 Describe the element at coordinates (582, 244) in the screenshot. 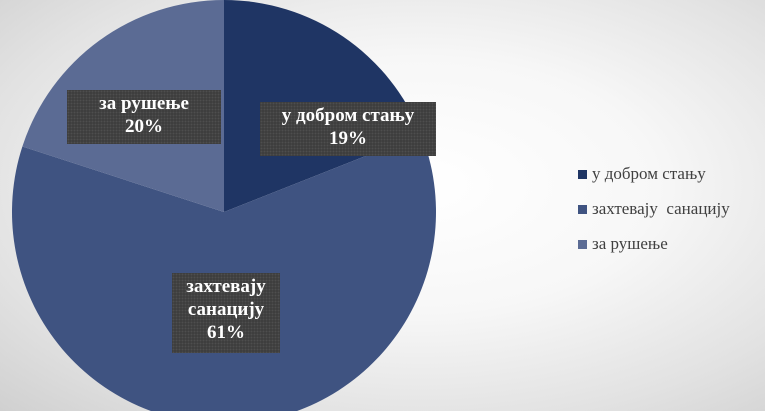

I see `legend-swatch-for-demolition` at that location.